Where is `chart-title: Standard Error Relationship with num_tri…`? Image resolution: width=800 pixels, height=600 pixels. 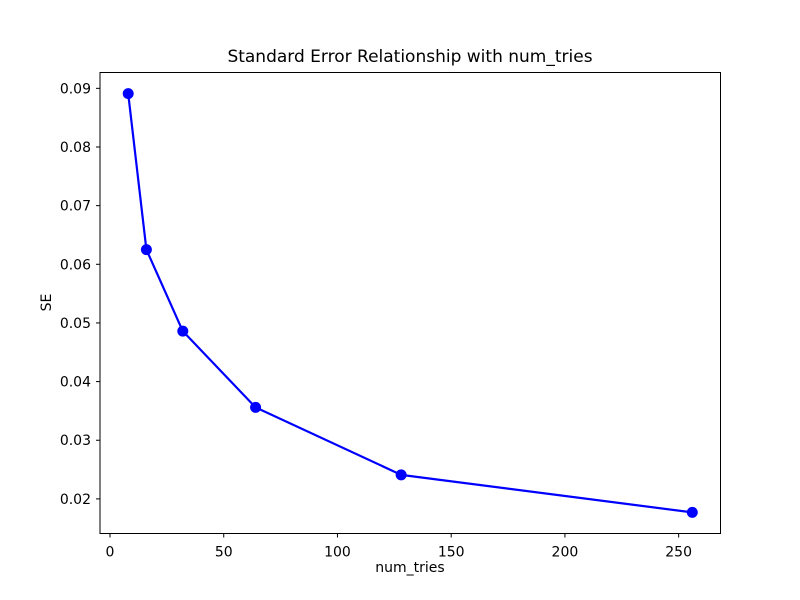 chart-title: Standard Error Relationship with num_tri… is located at coordinates (409, 57).